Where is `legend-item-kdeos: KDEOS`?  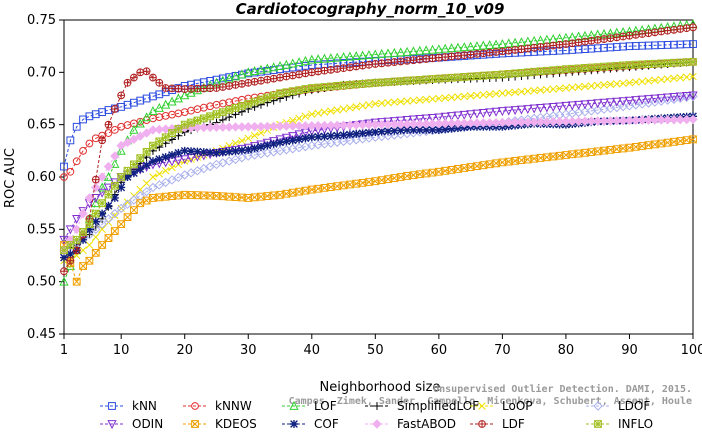 legend-item-kdeos: KDEOS is located at coordinates (220, 424).